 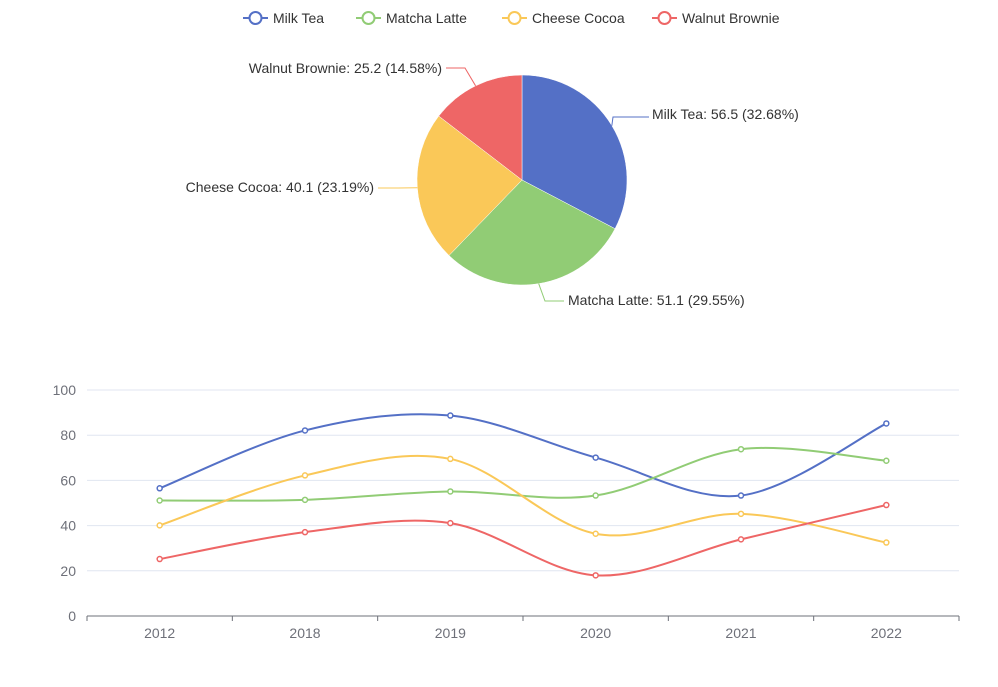 I want to click on legend-item-matcha-latte: Matcha Latte, so click(x=411, y=18).